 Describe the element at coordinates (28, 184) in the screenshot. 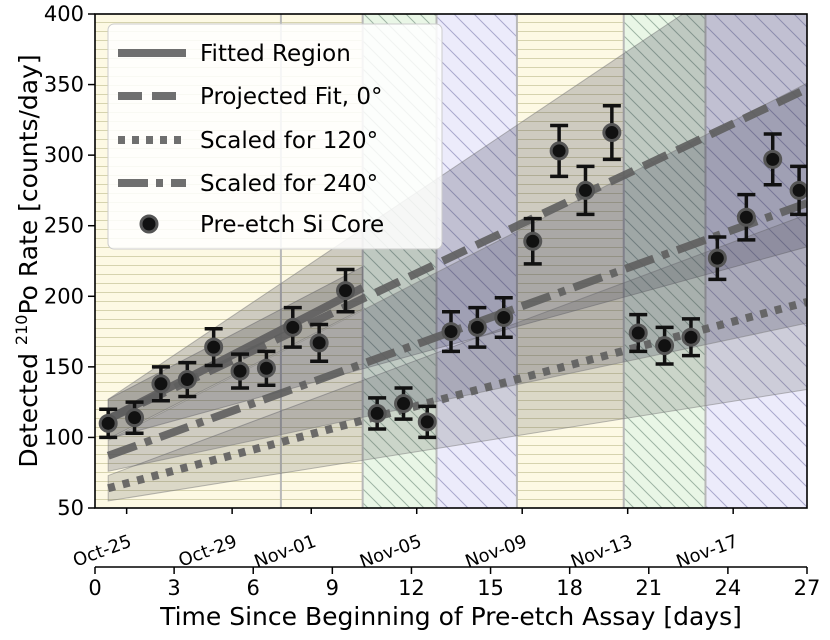

I see `y-axis-title-suffix: Po Rate [counts/day]` at that location.